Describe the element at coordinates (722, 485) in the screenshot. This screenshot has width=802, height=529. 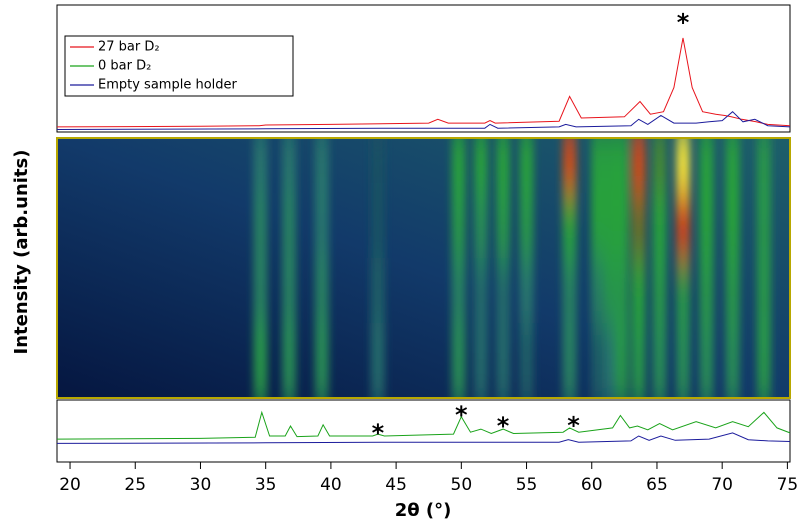
I see `x-tick-label: 70` at that location.